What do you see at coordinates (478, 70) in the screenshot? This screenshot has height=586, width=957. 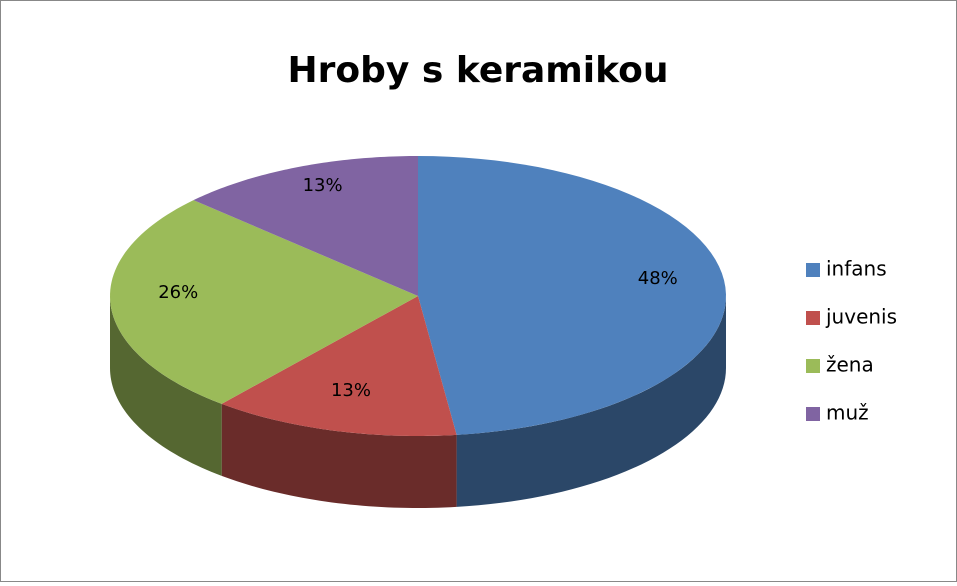 I see `chart-title: Hroby s keramikou` at bounding box center [478, 70].